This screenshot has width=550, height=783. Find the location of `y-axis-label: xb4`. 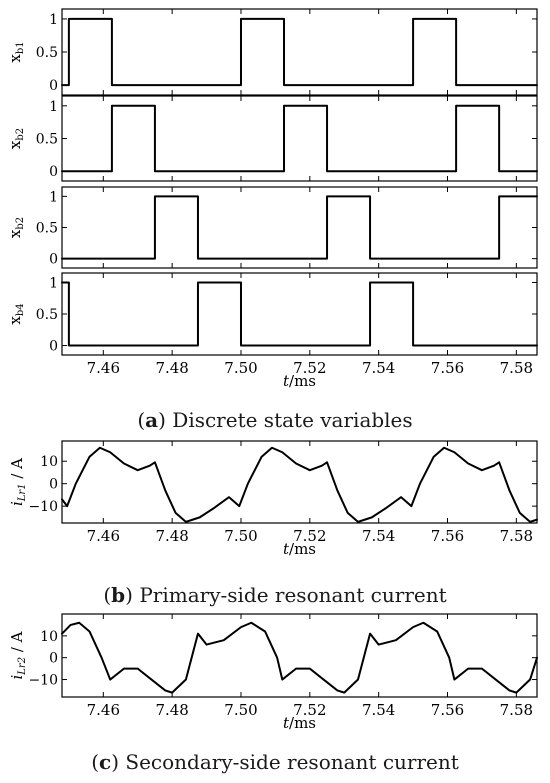

y-axis-label: xb4 is located at coordinates (16, 313).